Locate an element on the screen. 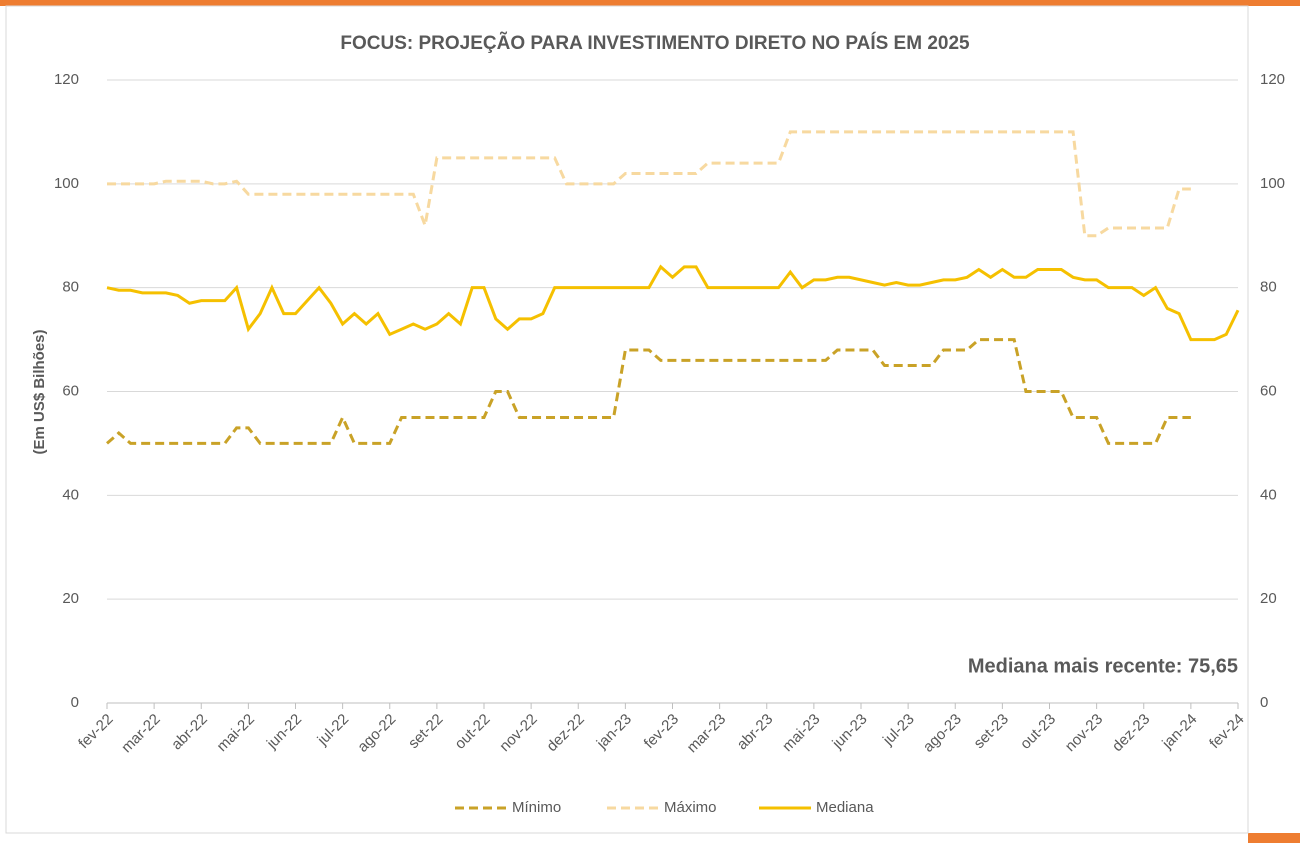  y-tick-label: 60 is located at coordinates (70, 390).